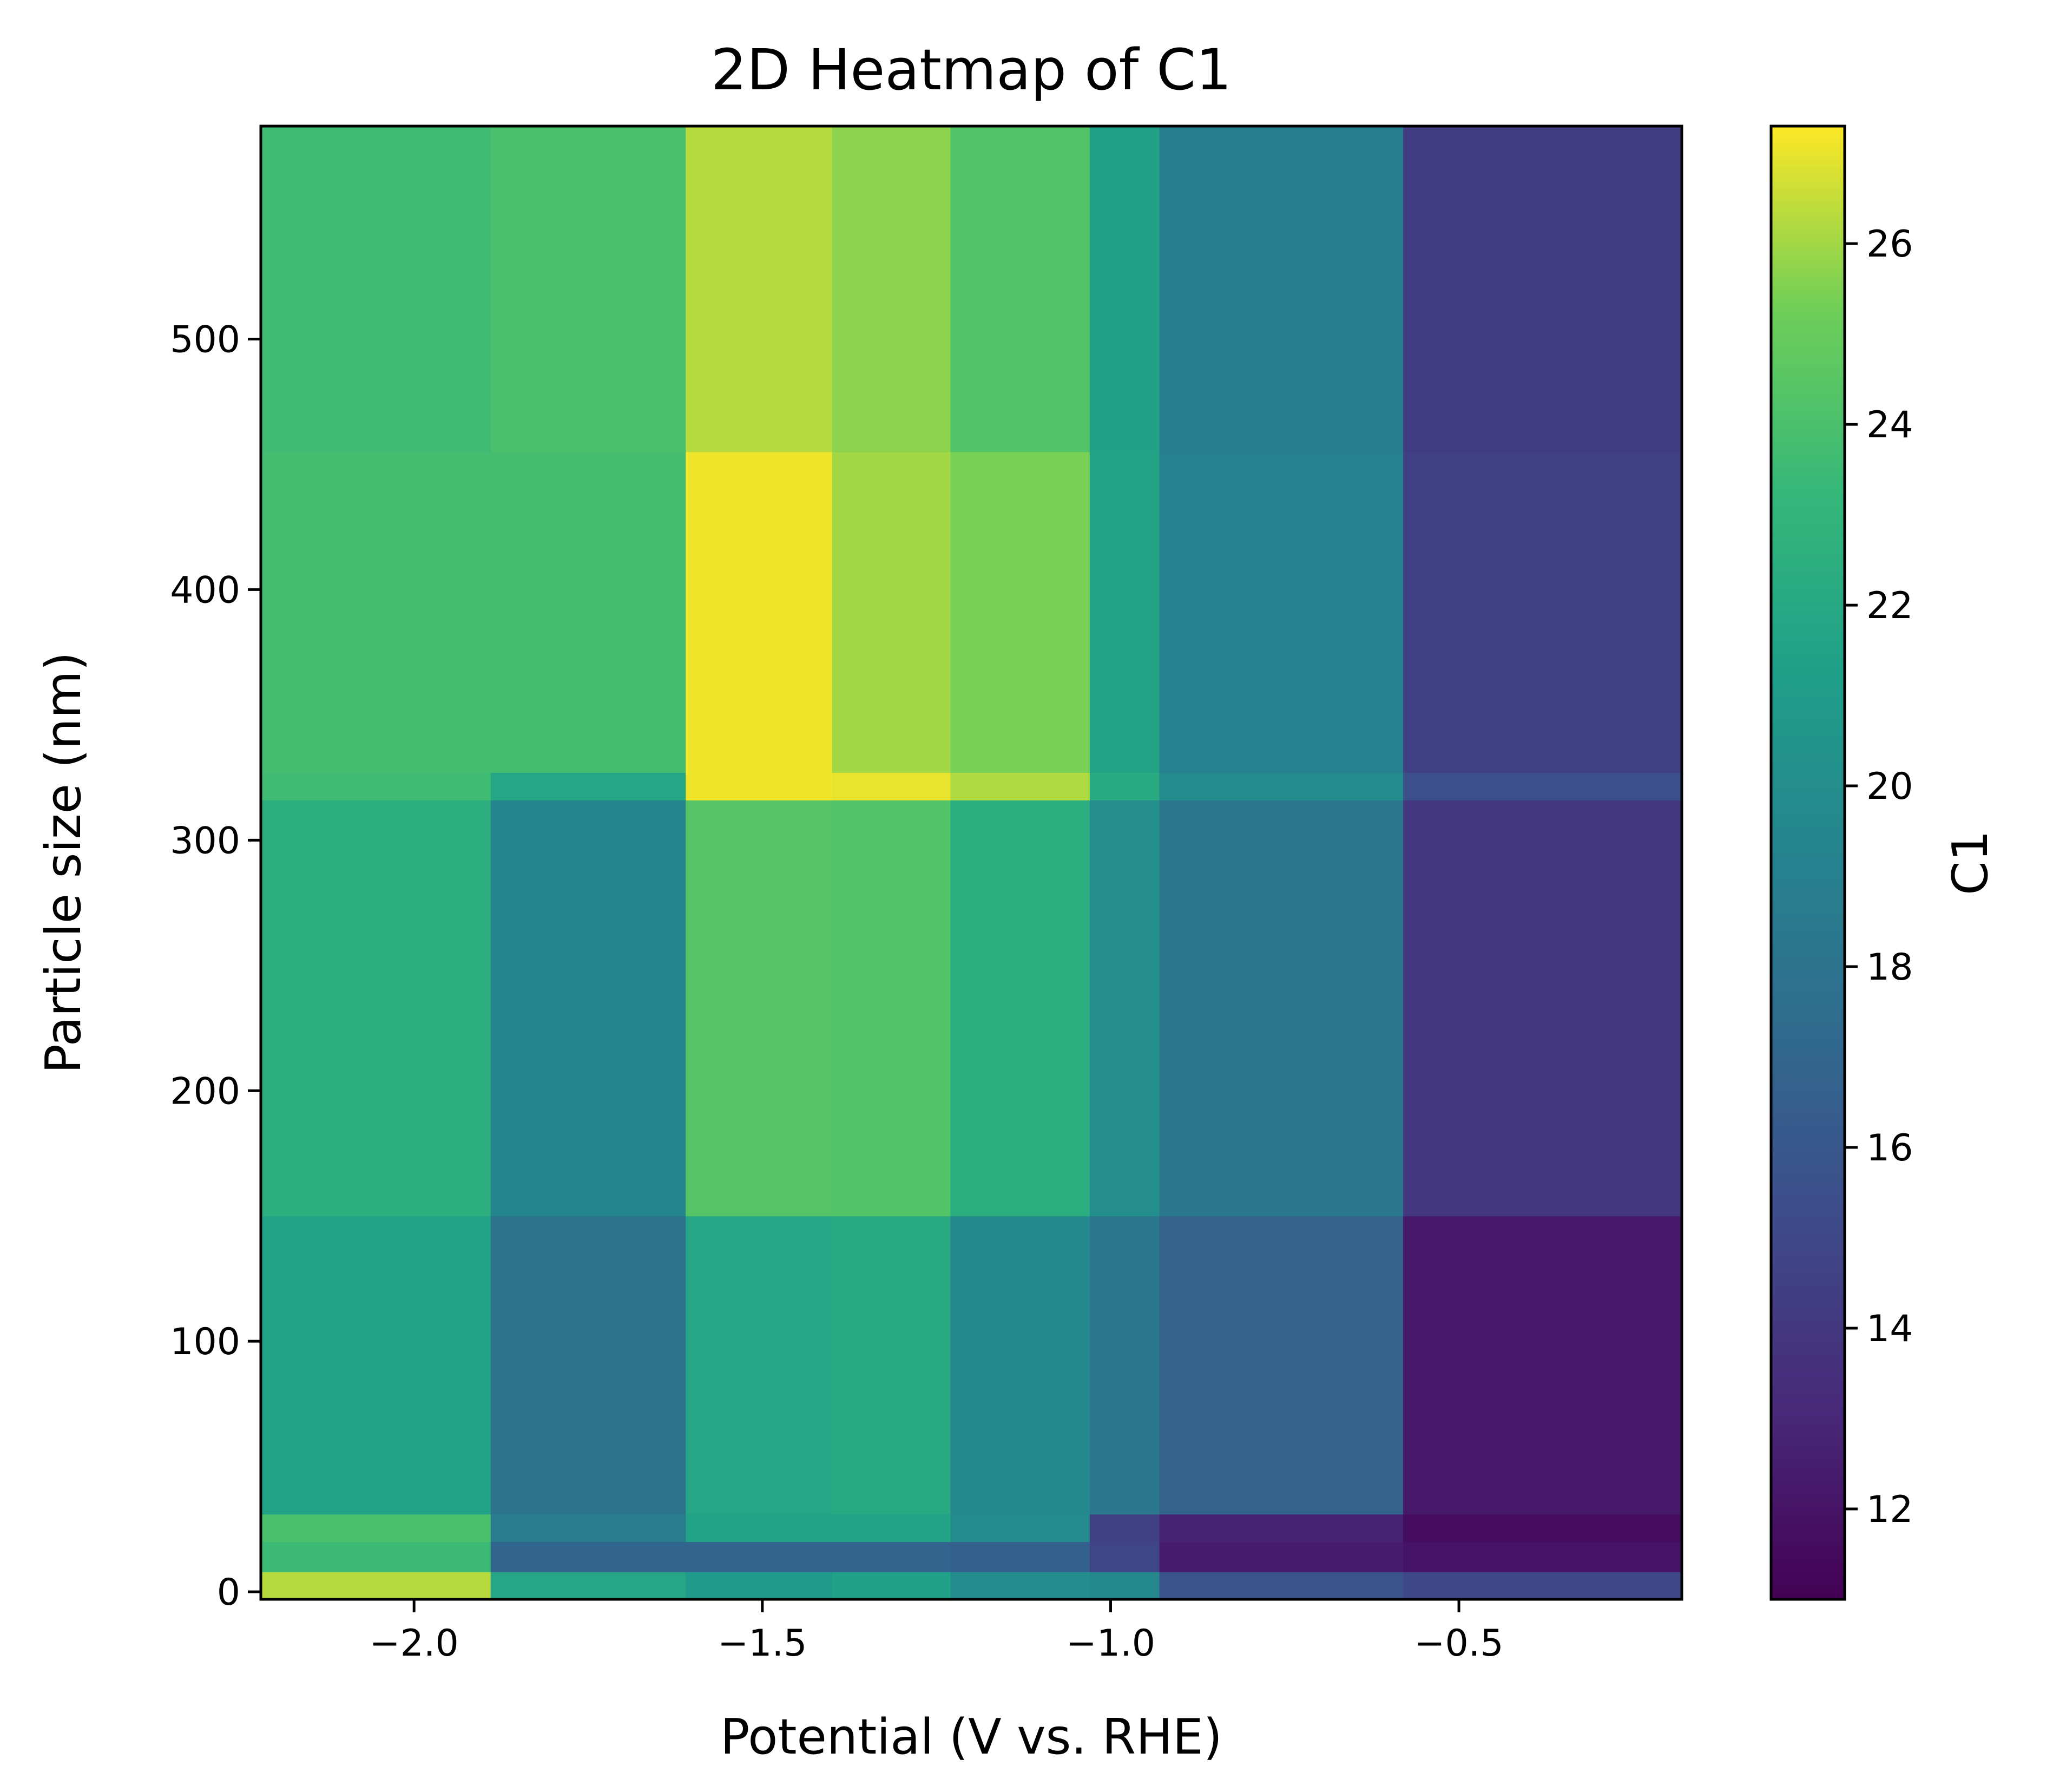 Image resolution: width=2053 pixels, height=1792 pixels. I want to click on y-tick-label: 200, so click(205, 1091).